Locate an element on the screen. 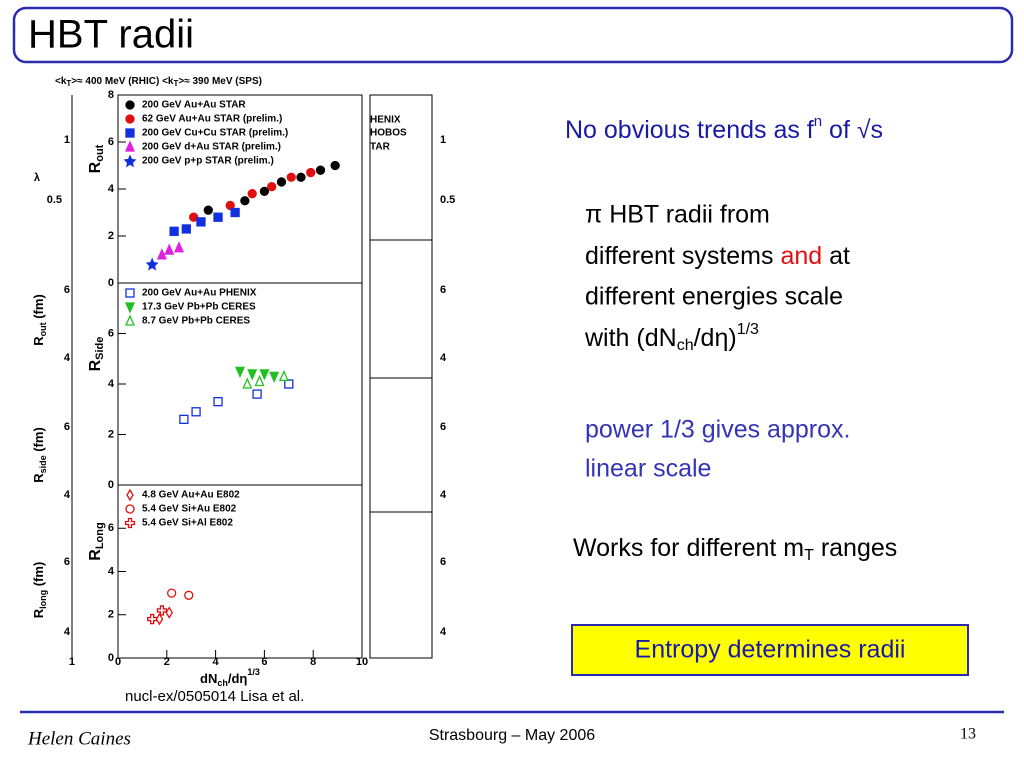 Image resolution: width=1024 pixels, height=768 pixels. legend-entry: 5.4 GeV Si+Al E802 is located at coordinates (187, 523).